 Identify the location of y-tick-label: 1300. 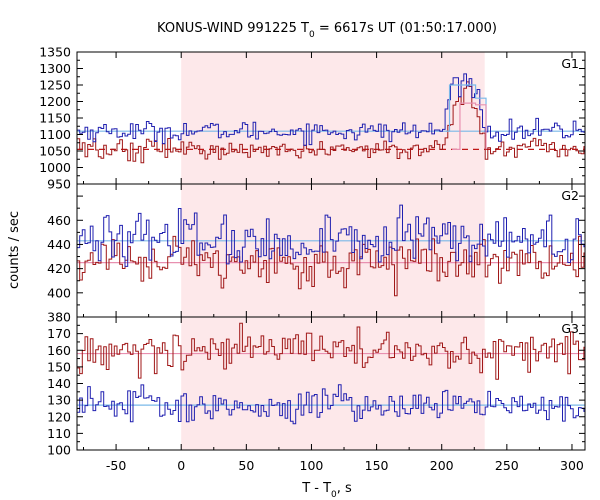
(55, 68).